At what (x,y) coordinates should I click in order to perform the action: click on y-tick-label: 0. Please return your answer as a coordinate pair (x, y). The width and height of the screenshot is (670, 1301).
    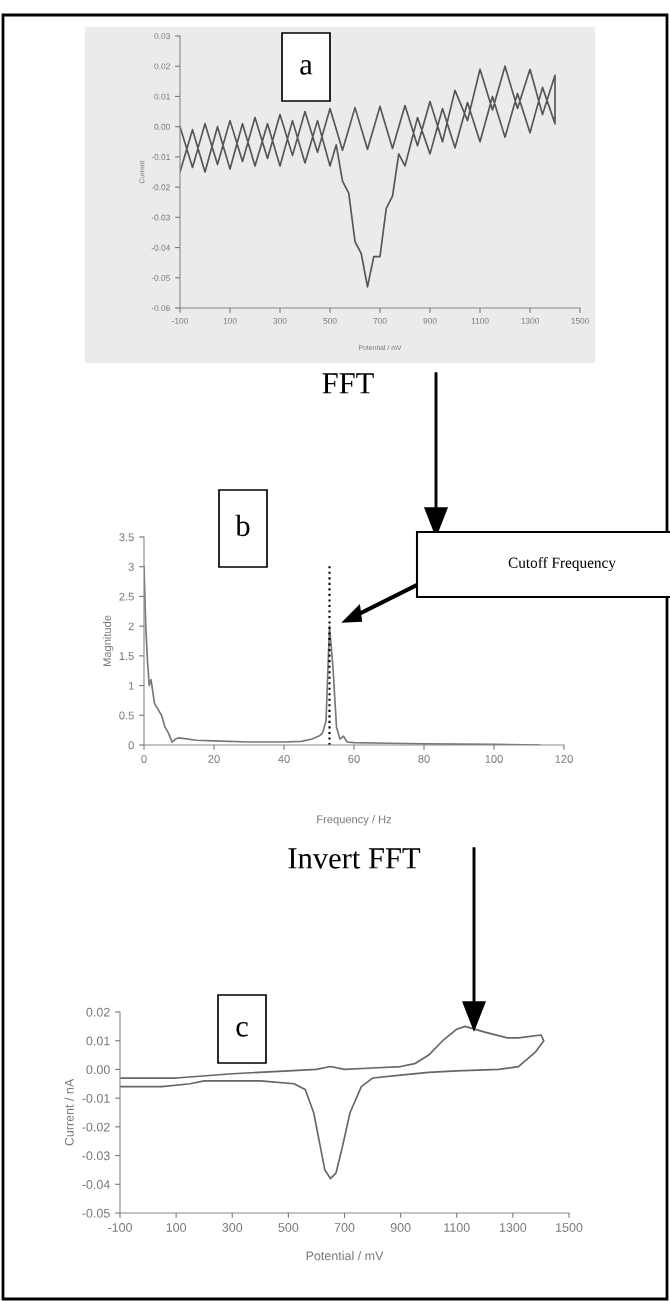
    Looking at the image, I should click on (131, 745).